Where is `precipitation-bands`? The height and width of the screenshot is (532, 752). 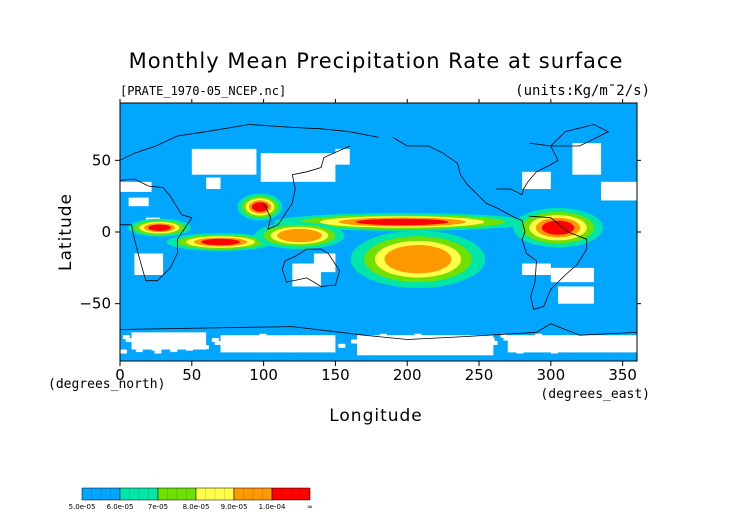 precipitation-bands is located at coordinates (365, 240).